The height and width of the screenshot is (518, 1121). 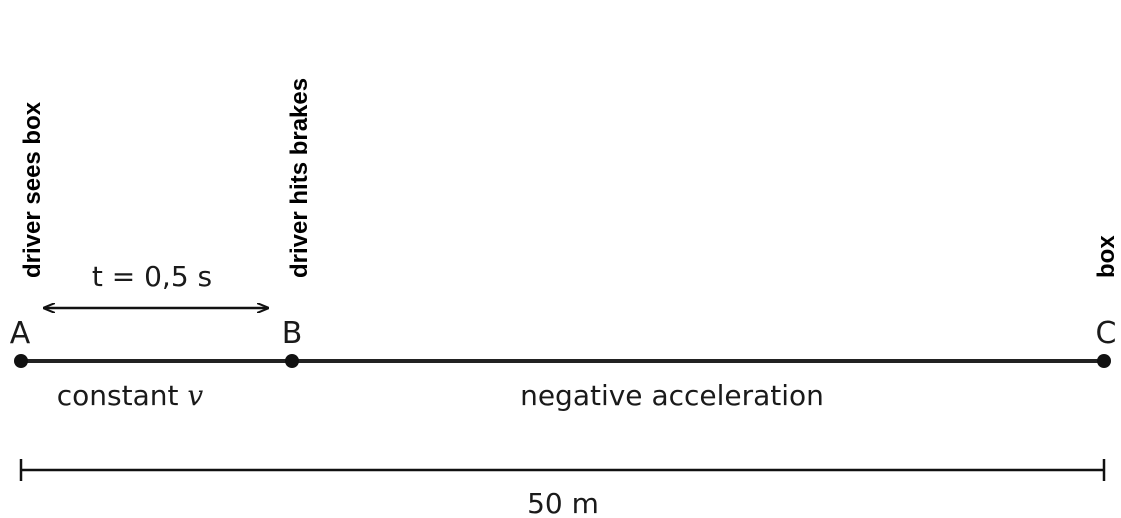 What do you see at coordinates (672, 395) in the screenshot?
I see `segment-bc-label: negative acceleration` at bounding box center [672, 395].